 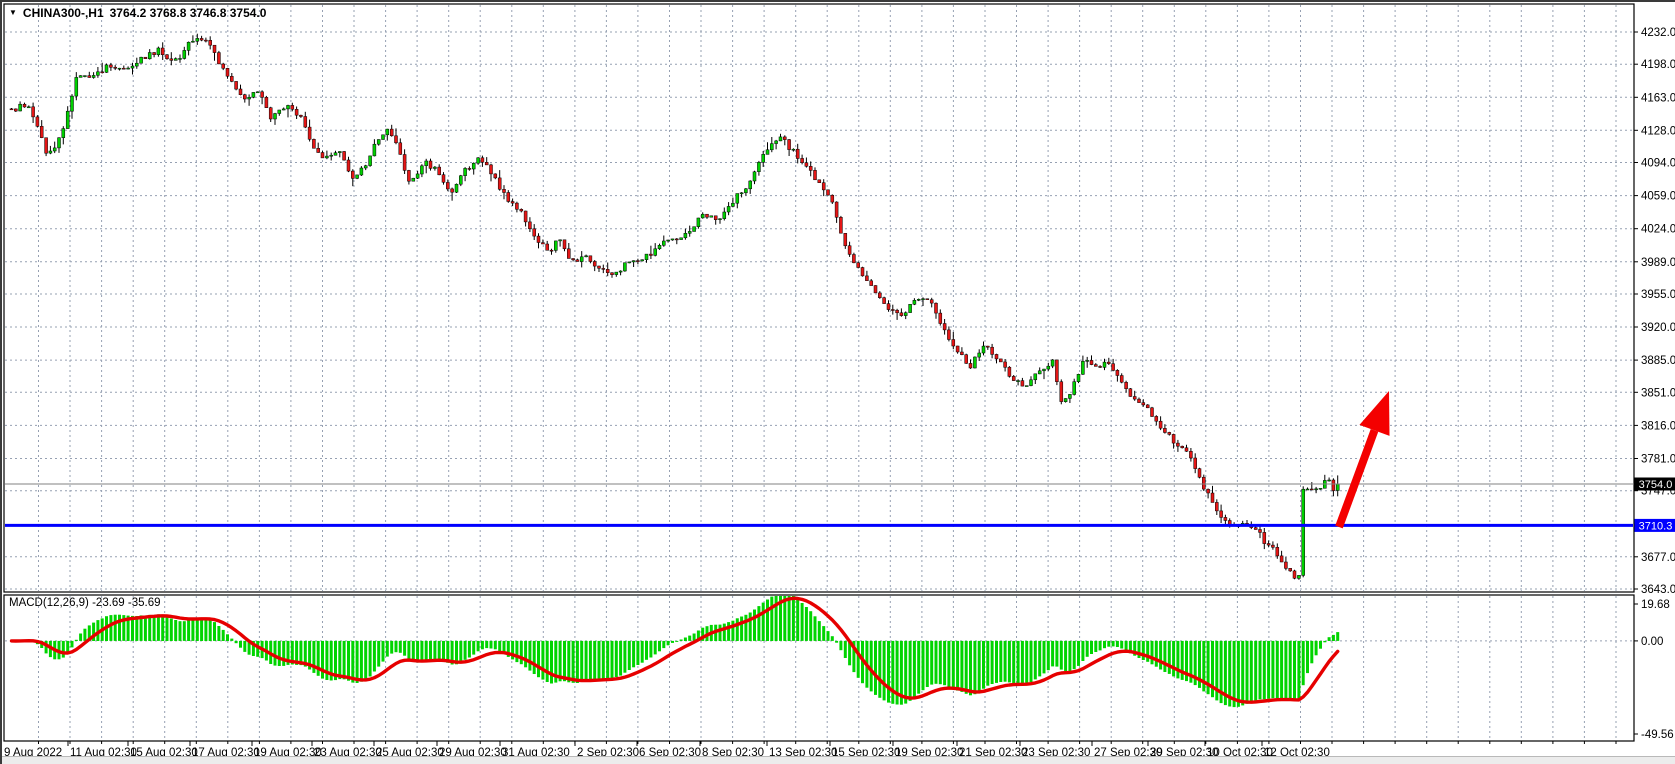 I want to click on ohlc-values-label: 3764.2 3768.8 3746.8 3754.0, so click(x=188, y=13).